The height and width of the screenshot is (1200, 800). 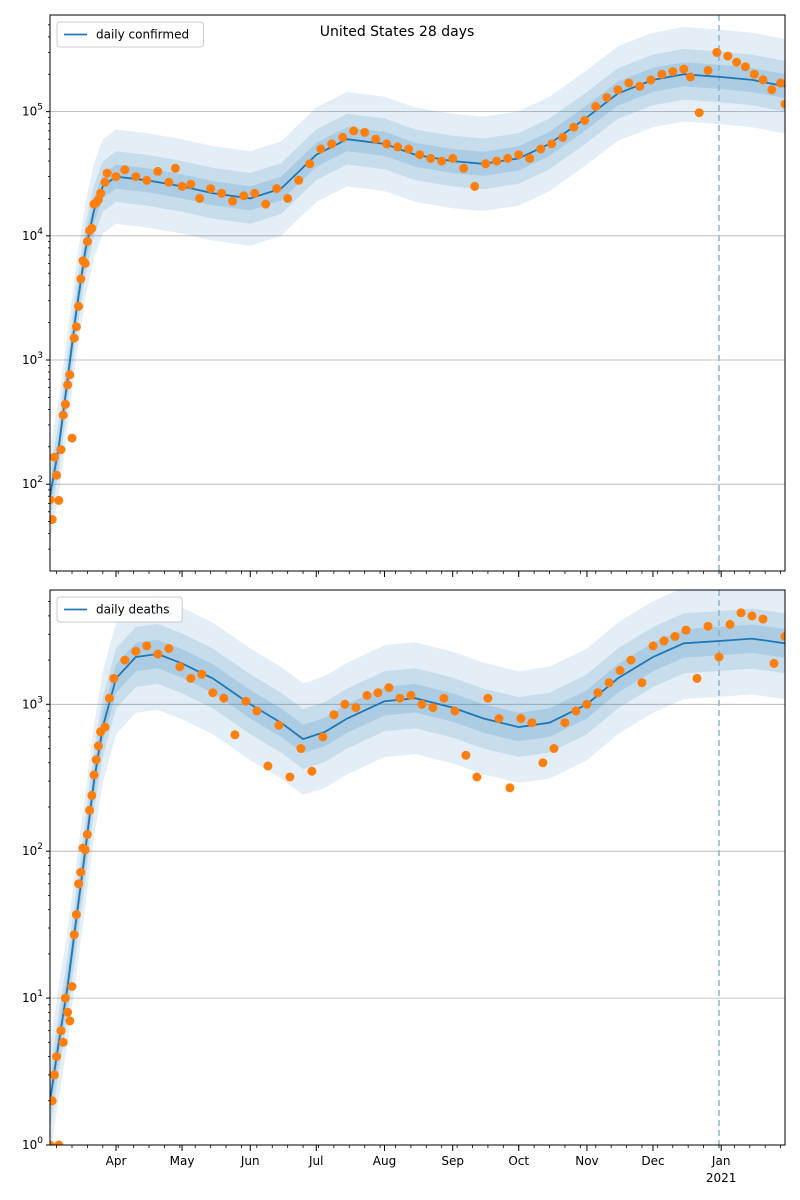 I want to click on y-tick-label: 10¹, so click(x=32, y=997).